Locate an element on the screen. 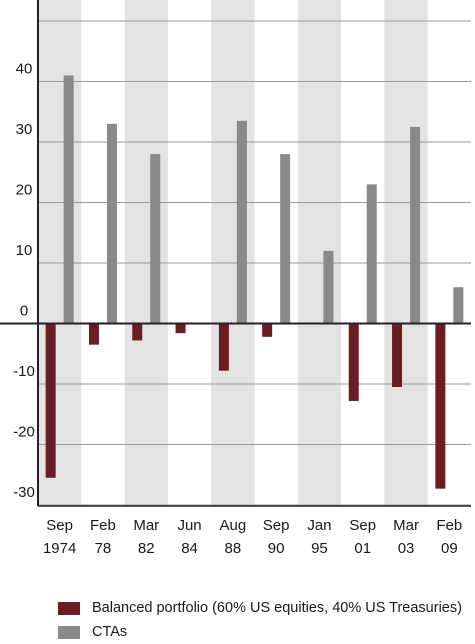  y-tick-label: 10 is located at coordinates (24, 250).